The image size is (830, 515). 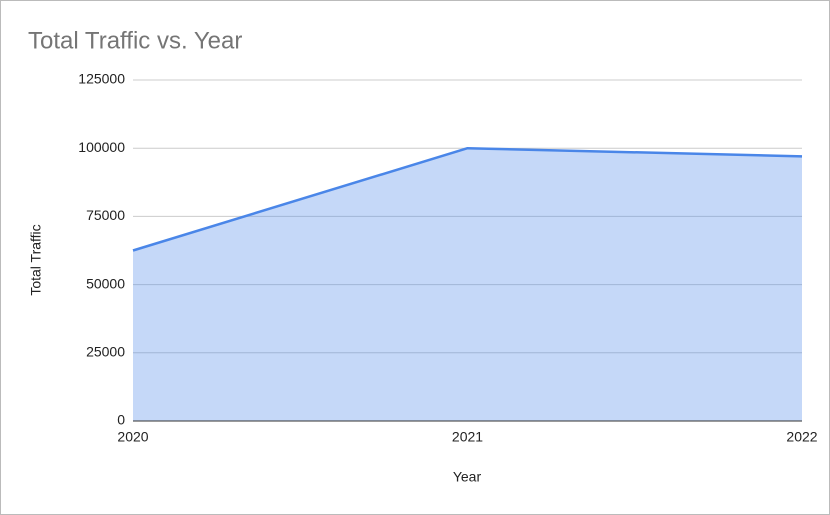 What do you see at coordinates (105, 215) in the screenshot?
I see `y-tick-label: 75000` at bounding box center [105, 215].